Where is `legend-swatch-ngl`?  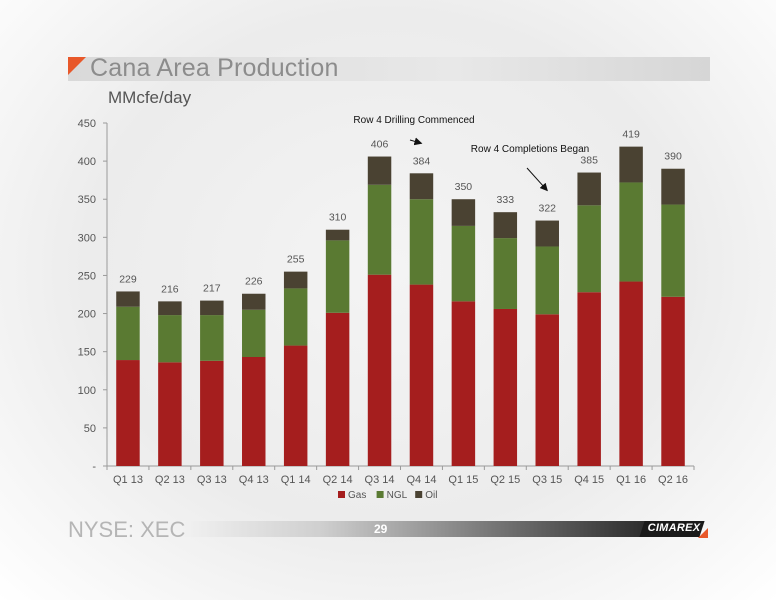 legend-swatch-ngl is located at coordinates (380, 494).